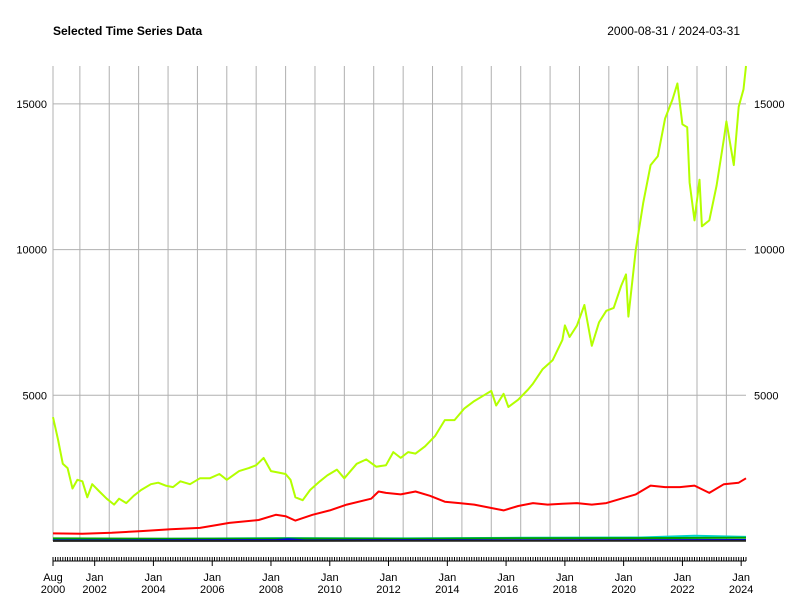  Describe the element at coordinates (31, 251) in the screenshot. I see `y-tick-label-left: 10000` at that location.